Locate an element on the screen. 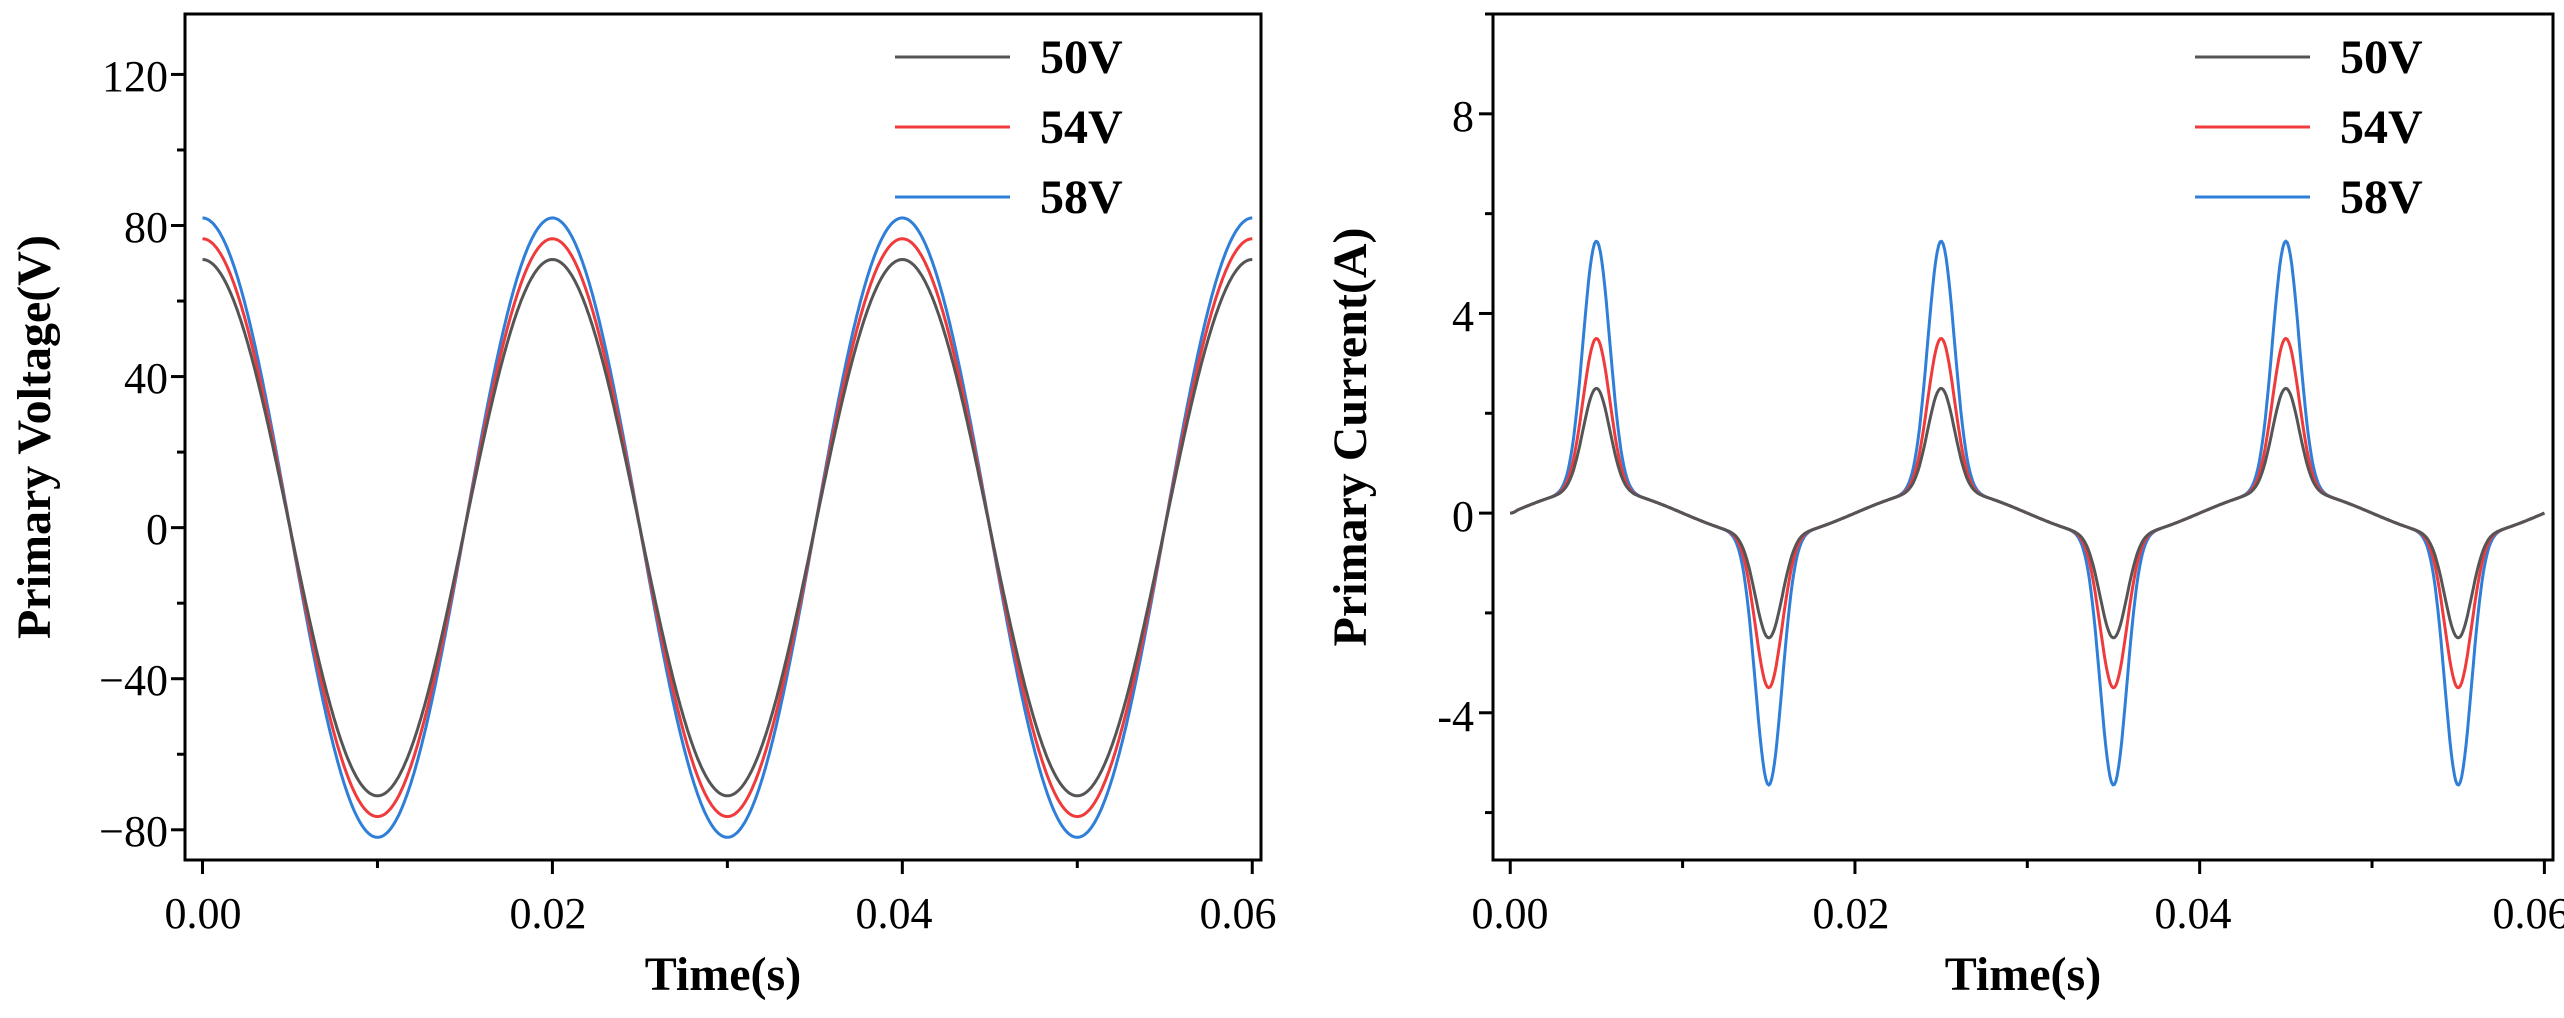 Image resolution: width=2564 pixels, height=1018 pixels. voltage-x-tick-label: 0.02 is located at coordinates (548, 913).